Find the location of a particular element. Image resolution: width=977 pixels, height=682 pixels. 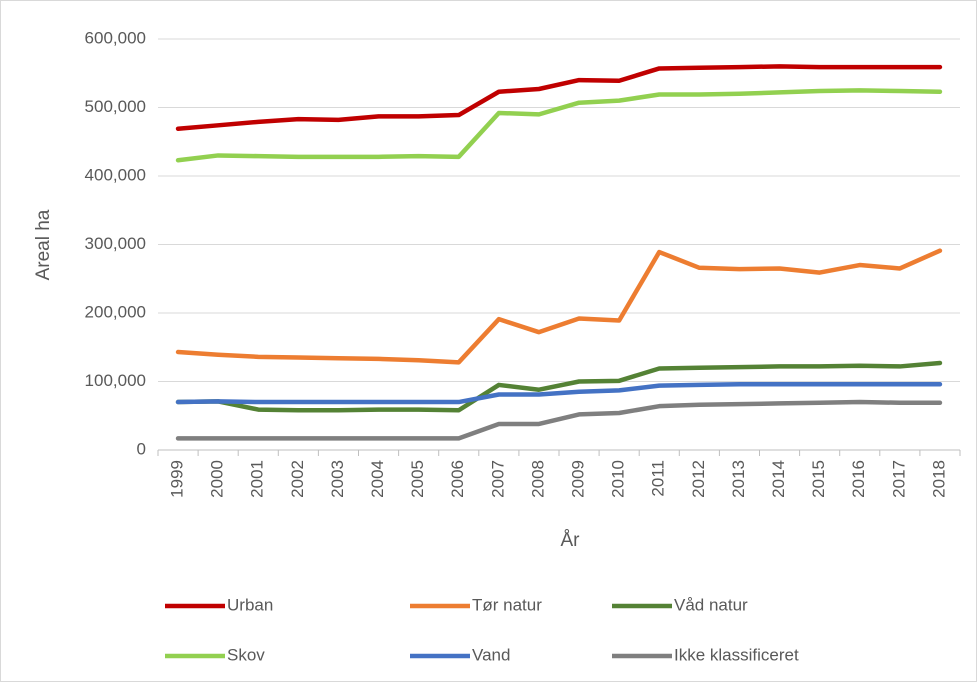

x-tick-label: 2012 is located at coordinates (698, 479).